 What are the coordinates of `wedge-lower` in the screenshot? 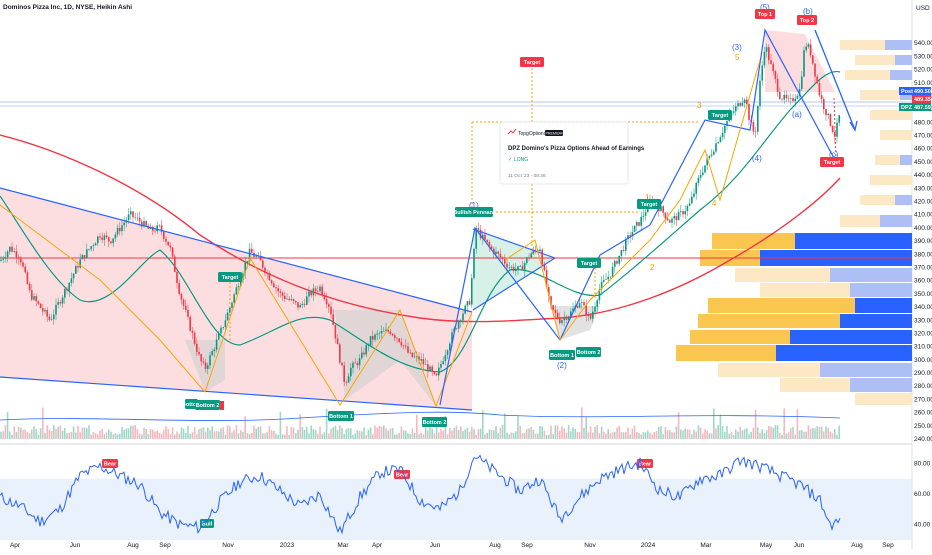 It's located at (236, 393).